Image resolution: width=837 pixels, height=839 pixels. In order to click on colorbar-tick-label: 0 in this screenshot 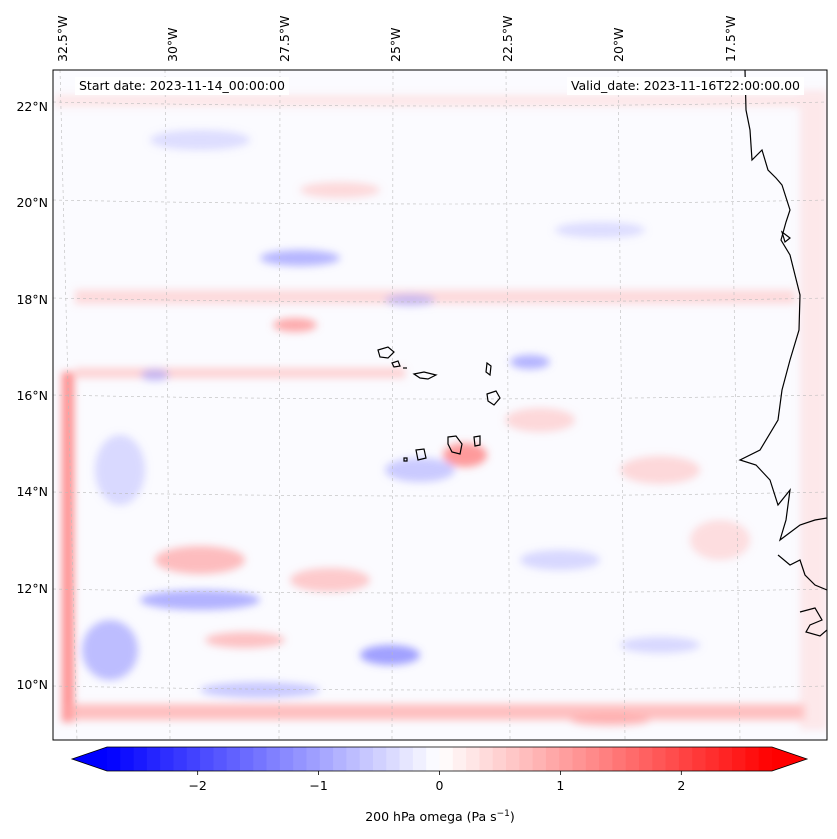, I will do `click(440, 785)`.